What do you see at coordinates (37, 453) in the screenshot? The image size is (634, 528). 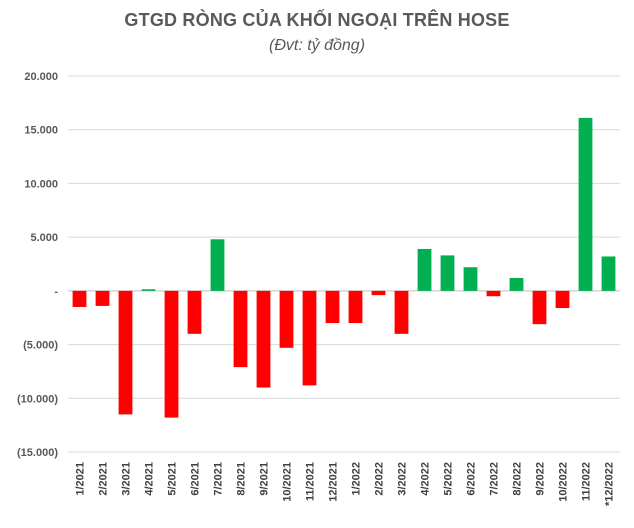 I see `y-tick-label: (15.000)` at bounding box center [37, 453].